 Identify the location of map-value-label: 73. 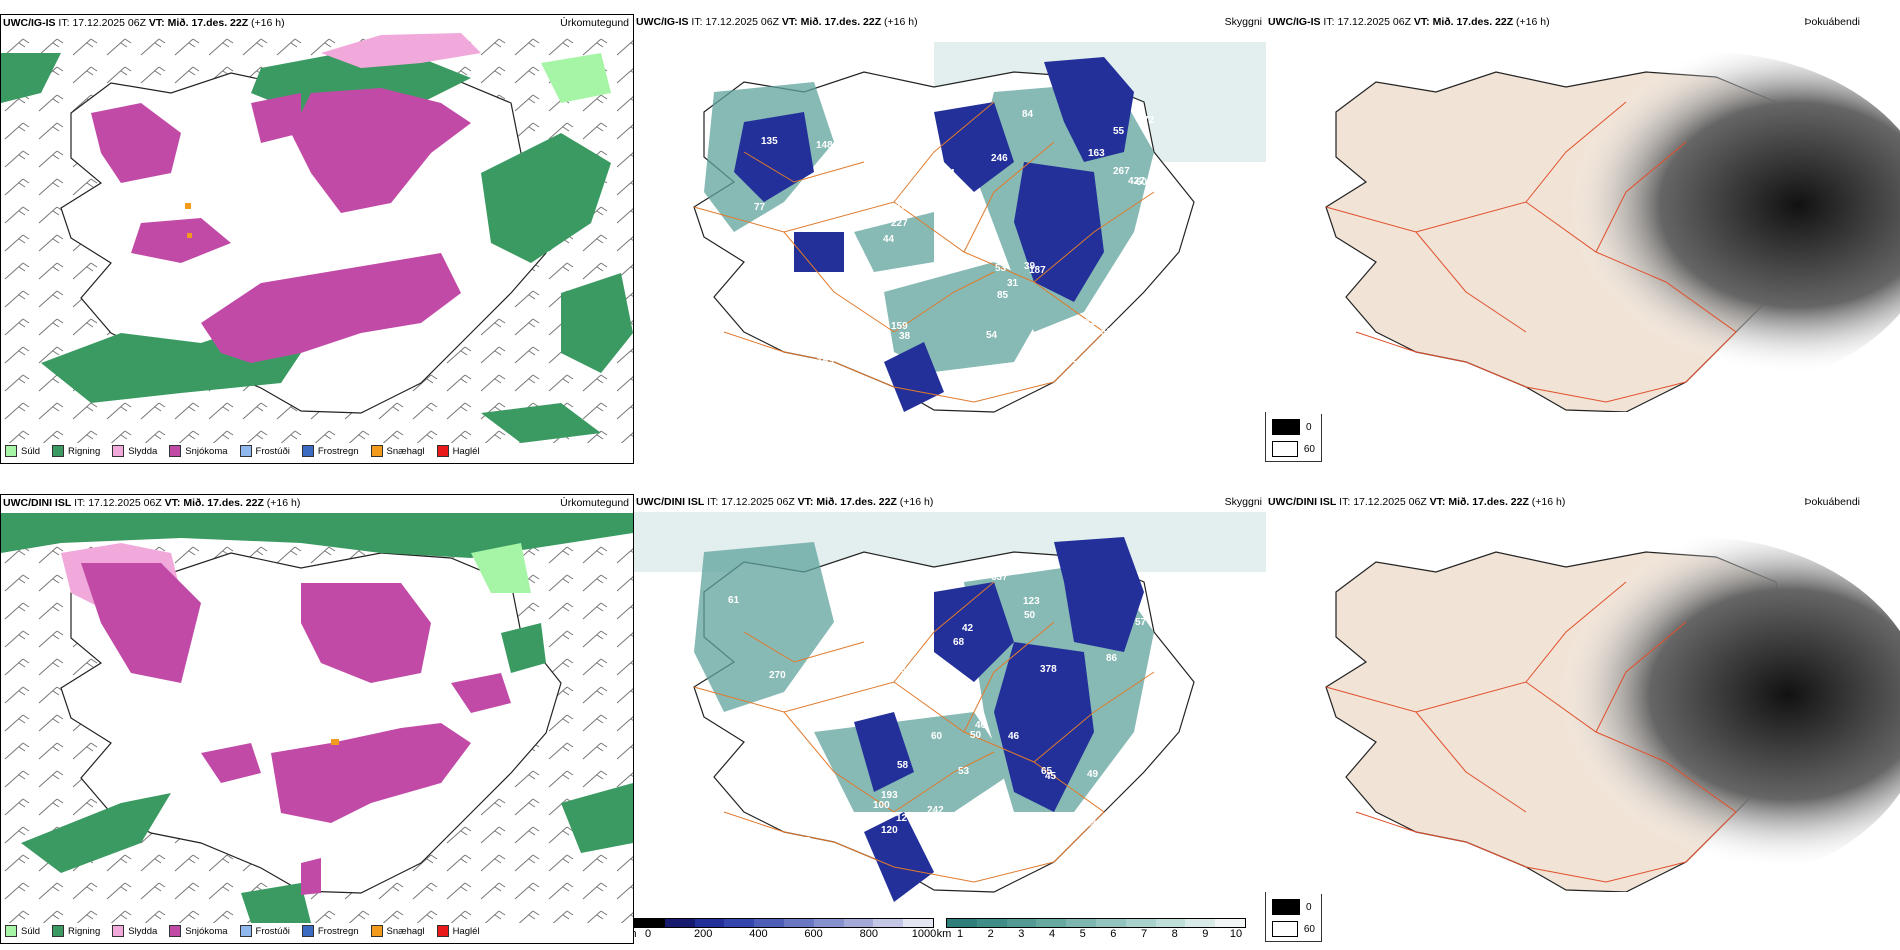
(825, 304).